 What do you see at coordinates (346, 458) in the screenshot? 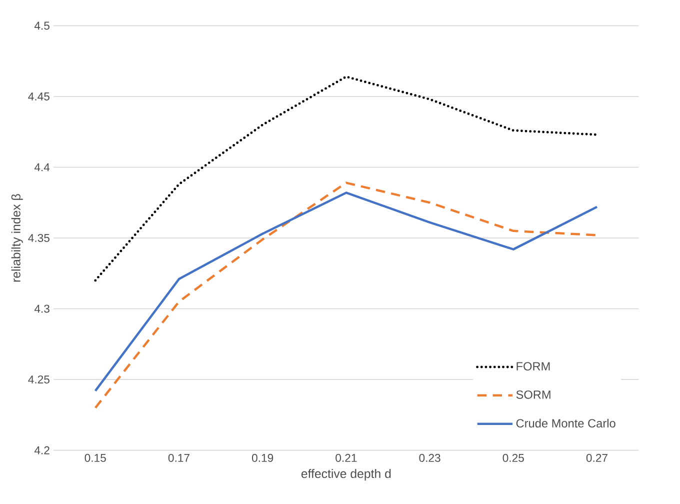
I see `x-tick-label: 0.21` at bounding box center [346, 458].